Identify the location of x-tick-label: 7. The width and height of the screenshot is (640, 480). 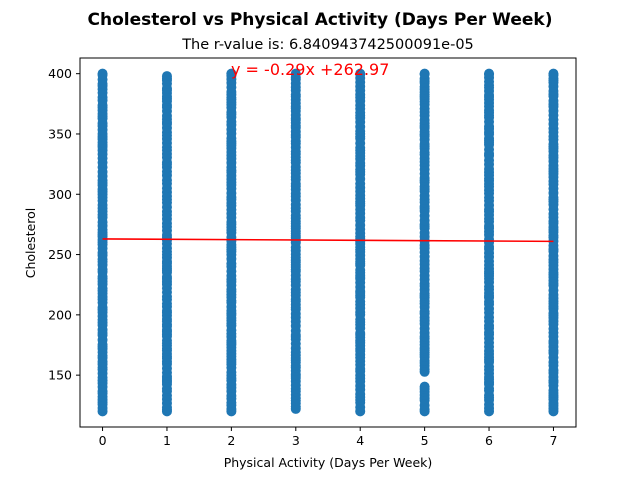
(553, 440).